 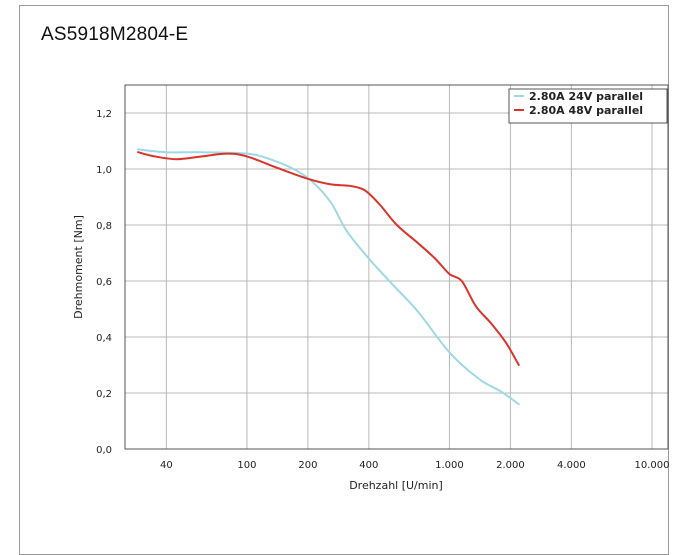 What do you see at coordinates (586, 96) in the screenshot?
I see `legend-entry-label: 2.80A 24V parallel` at bounding box center [586, 96].